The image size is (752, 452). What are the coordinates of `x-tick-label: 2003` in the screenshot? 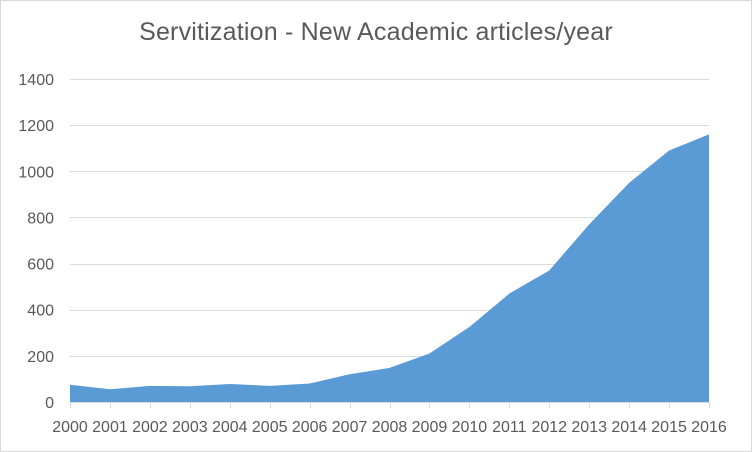 It's located at (190, 427).